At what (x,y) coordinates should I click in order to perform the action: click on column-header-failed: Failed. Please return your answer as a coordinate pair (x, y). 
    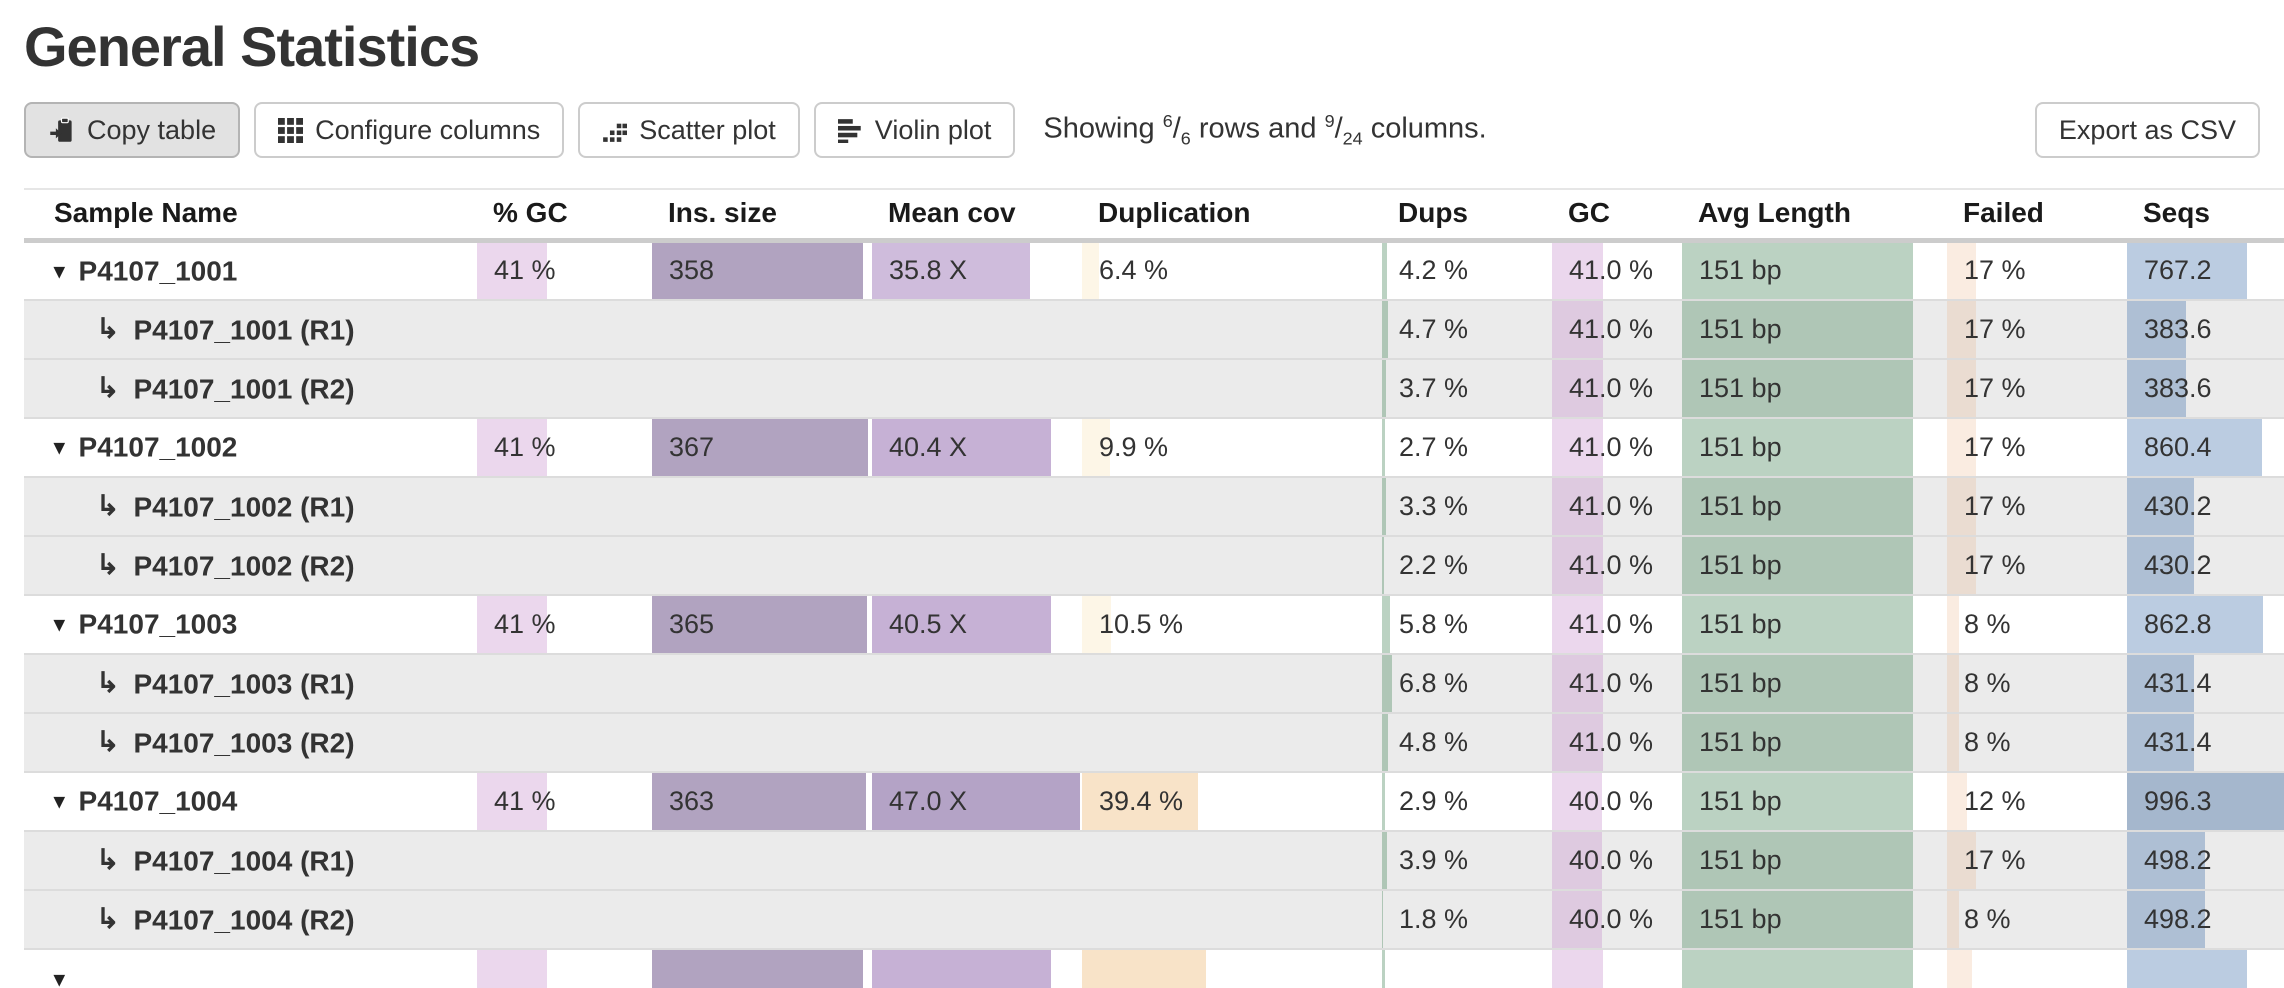
    Looking at the image, I should click on (2035, 215).